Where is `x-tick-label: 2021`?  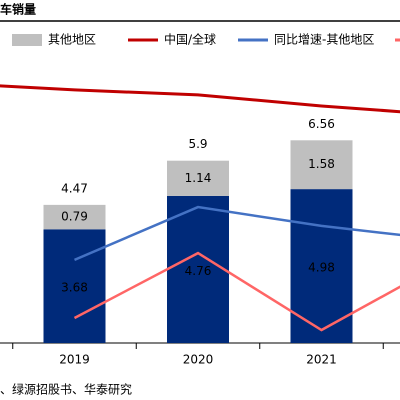 x-tick-label: 2021 is located at coordinates (321, 360).